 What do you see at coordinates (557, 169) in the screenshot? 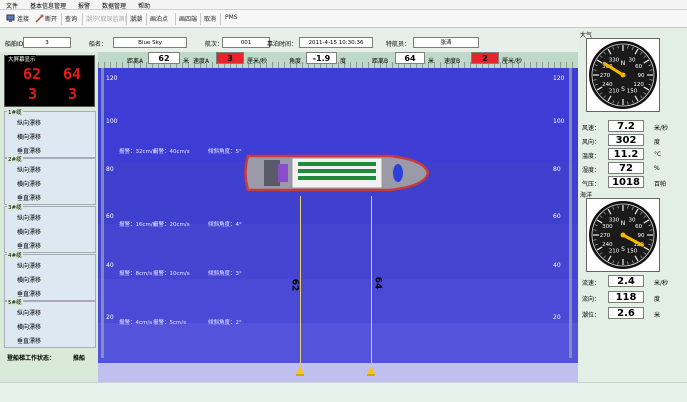
I see `scale-label-right: 80` at bounding box center [557, 169].